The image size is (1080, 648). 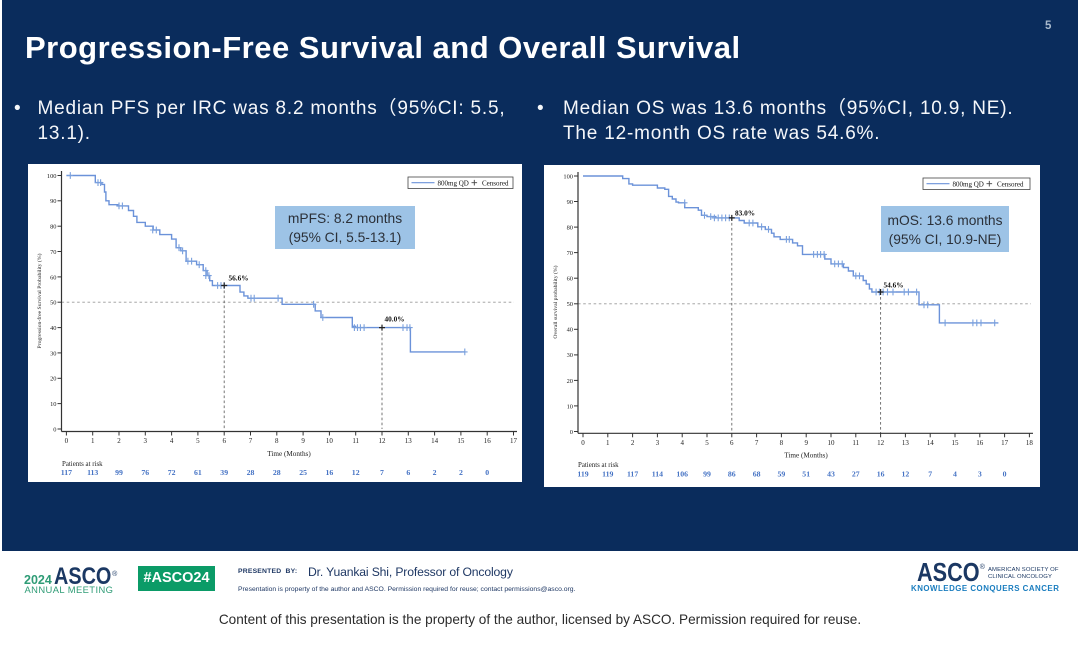 What do you see at coordinates (806, 473) in the screenshot?
I see `svg-text: 51` at bounding box center [806, 473].